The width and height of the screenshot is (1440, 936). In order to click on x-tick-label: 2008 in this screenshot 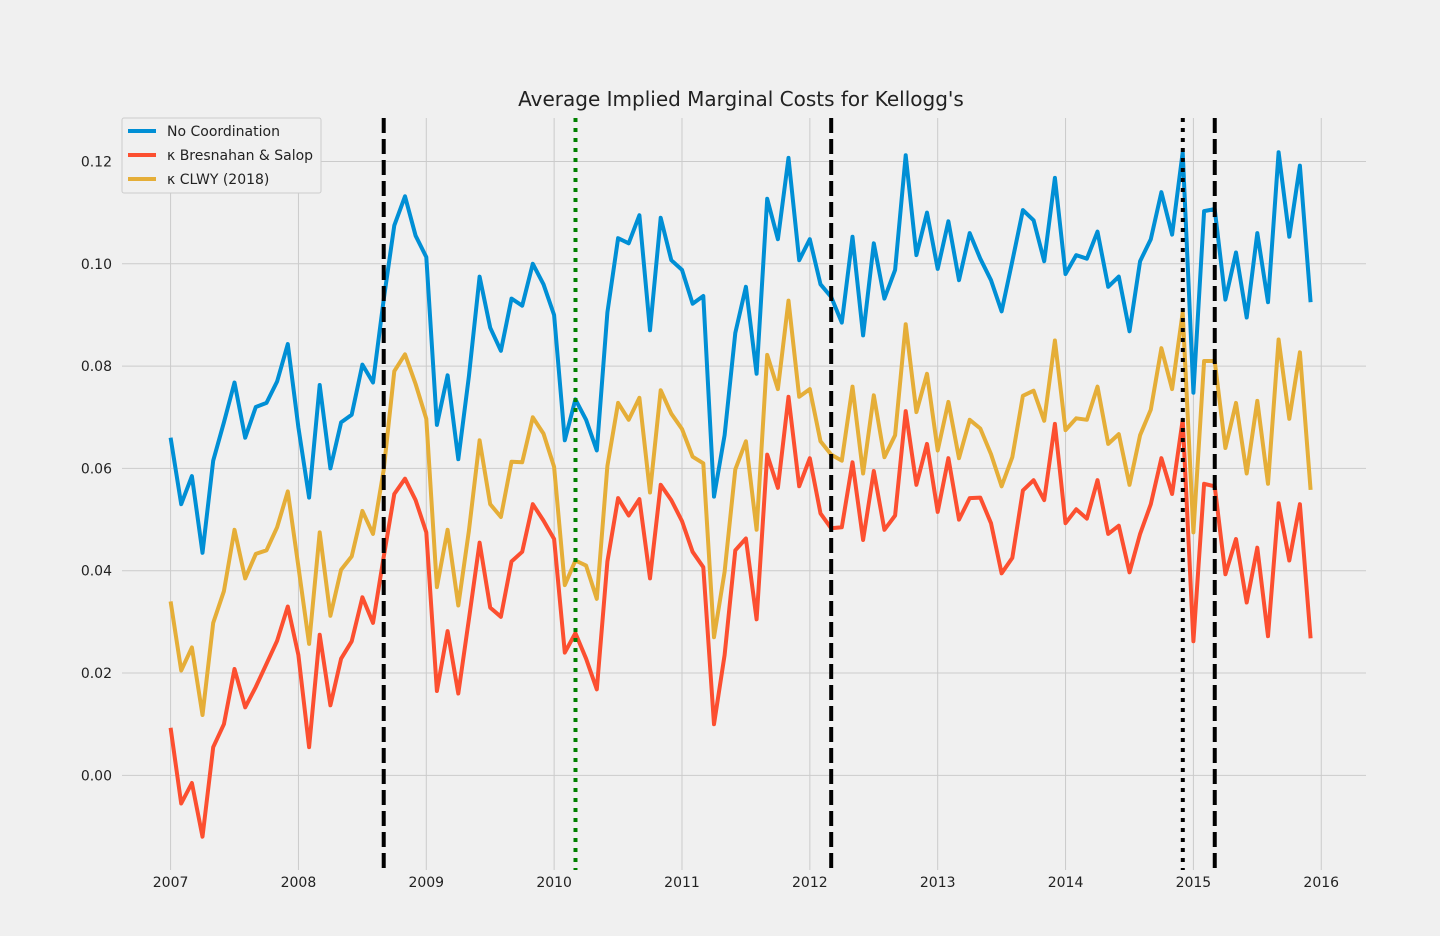, I will do `click(299, 883)`.